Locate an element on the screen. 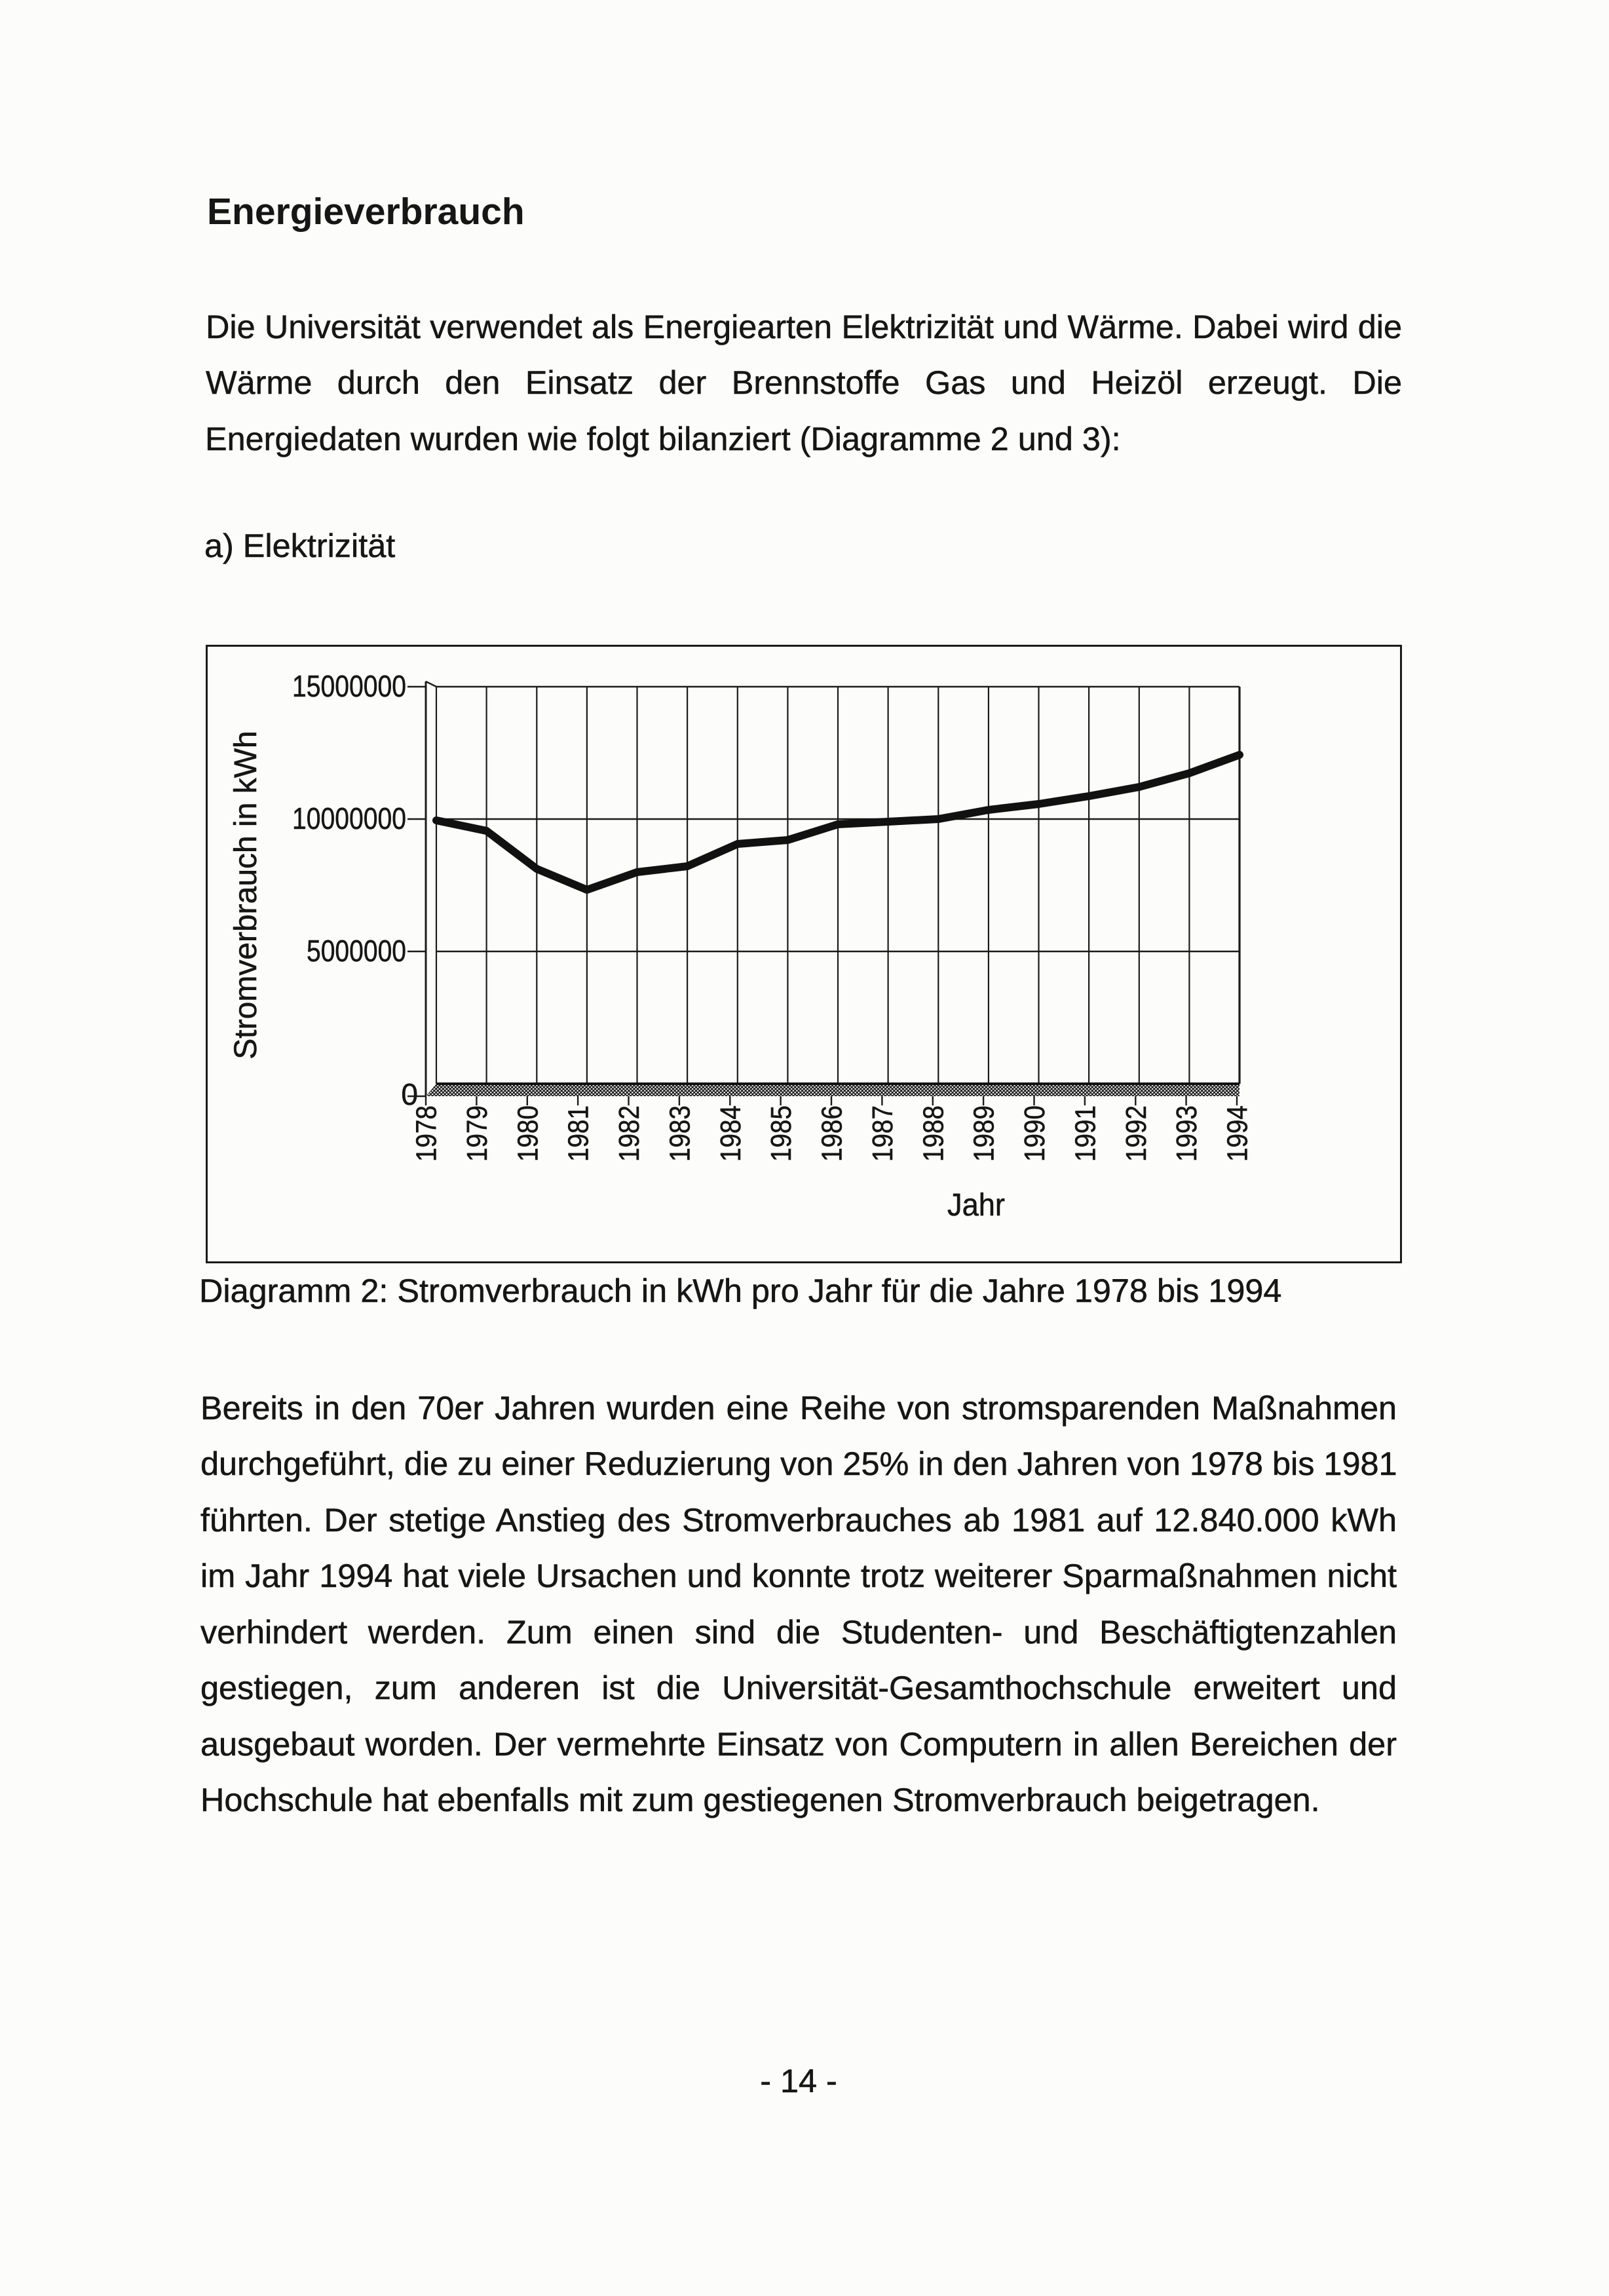  svg-text: 1989 is located at coordinates (984, 1133).